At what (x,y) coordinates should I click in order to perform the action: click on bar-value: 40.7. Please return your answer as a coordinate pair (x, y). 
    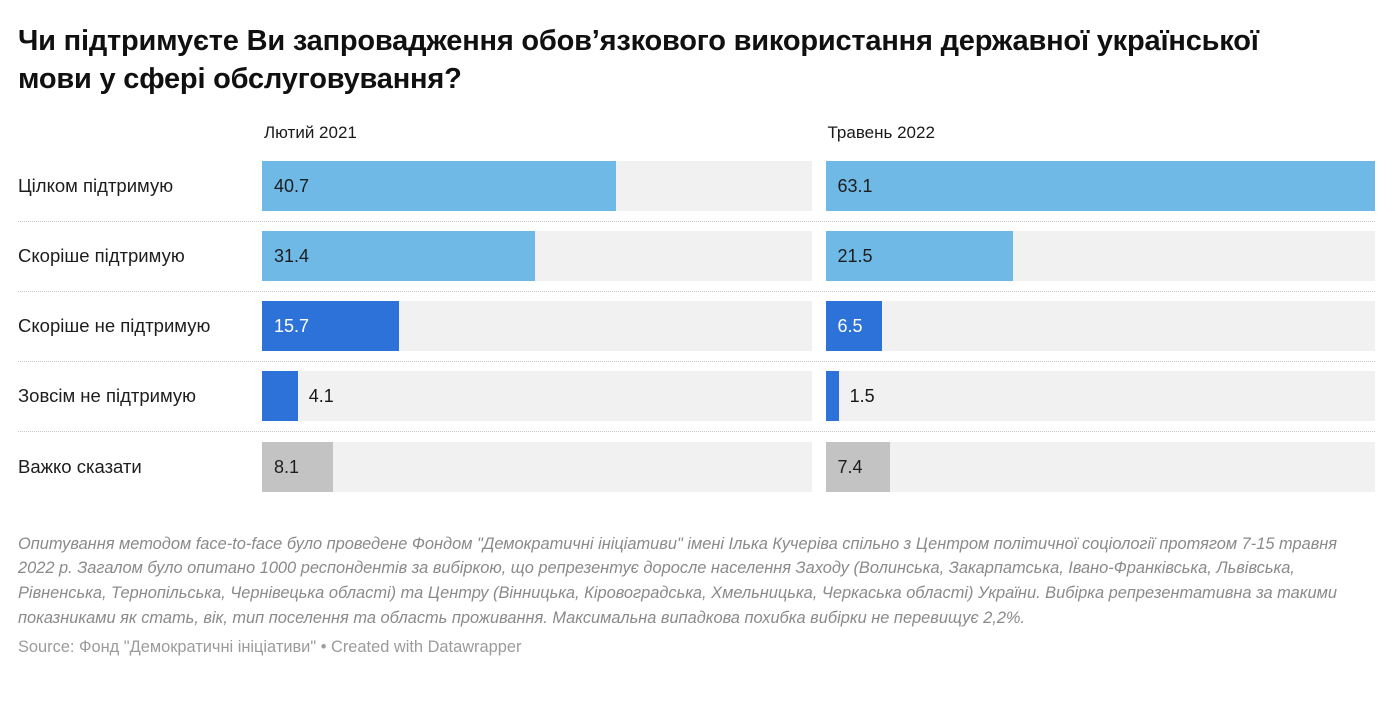
    Looking at the image, I should click on (292, 186).